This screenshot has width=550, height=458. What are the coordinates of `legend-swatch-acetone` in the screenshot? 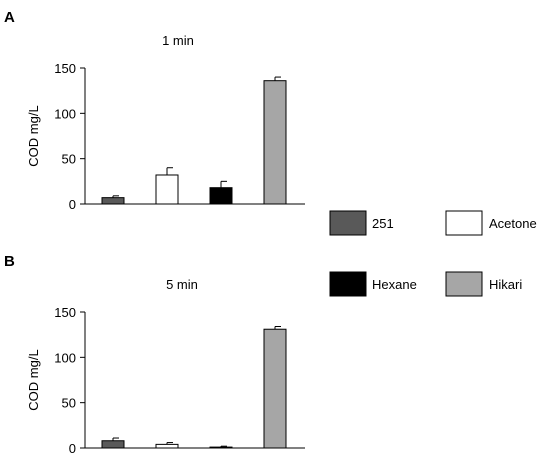 It's located at (464, 223).